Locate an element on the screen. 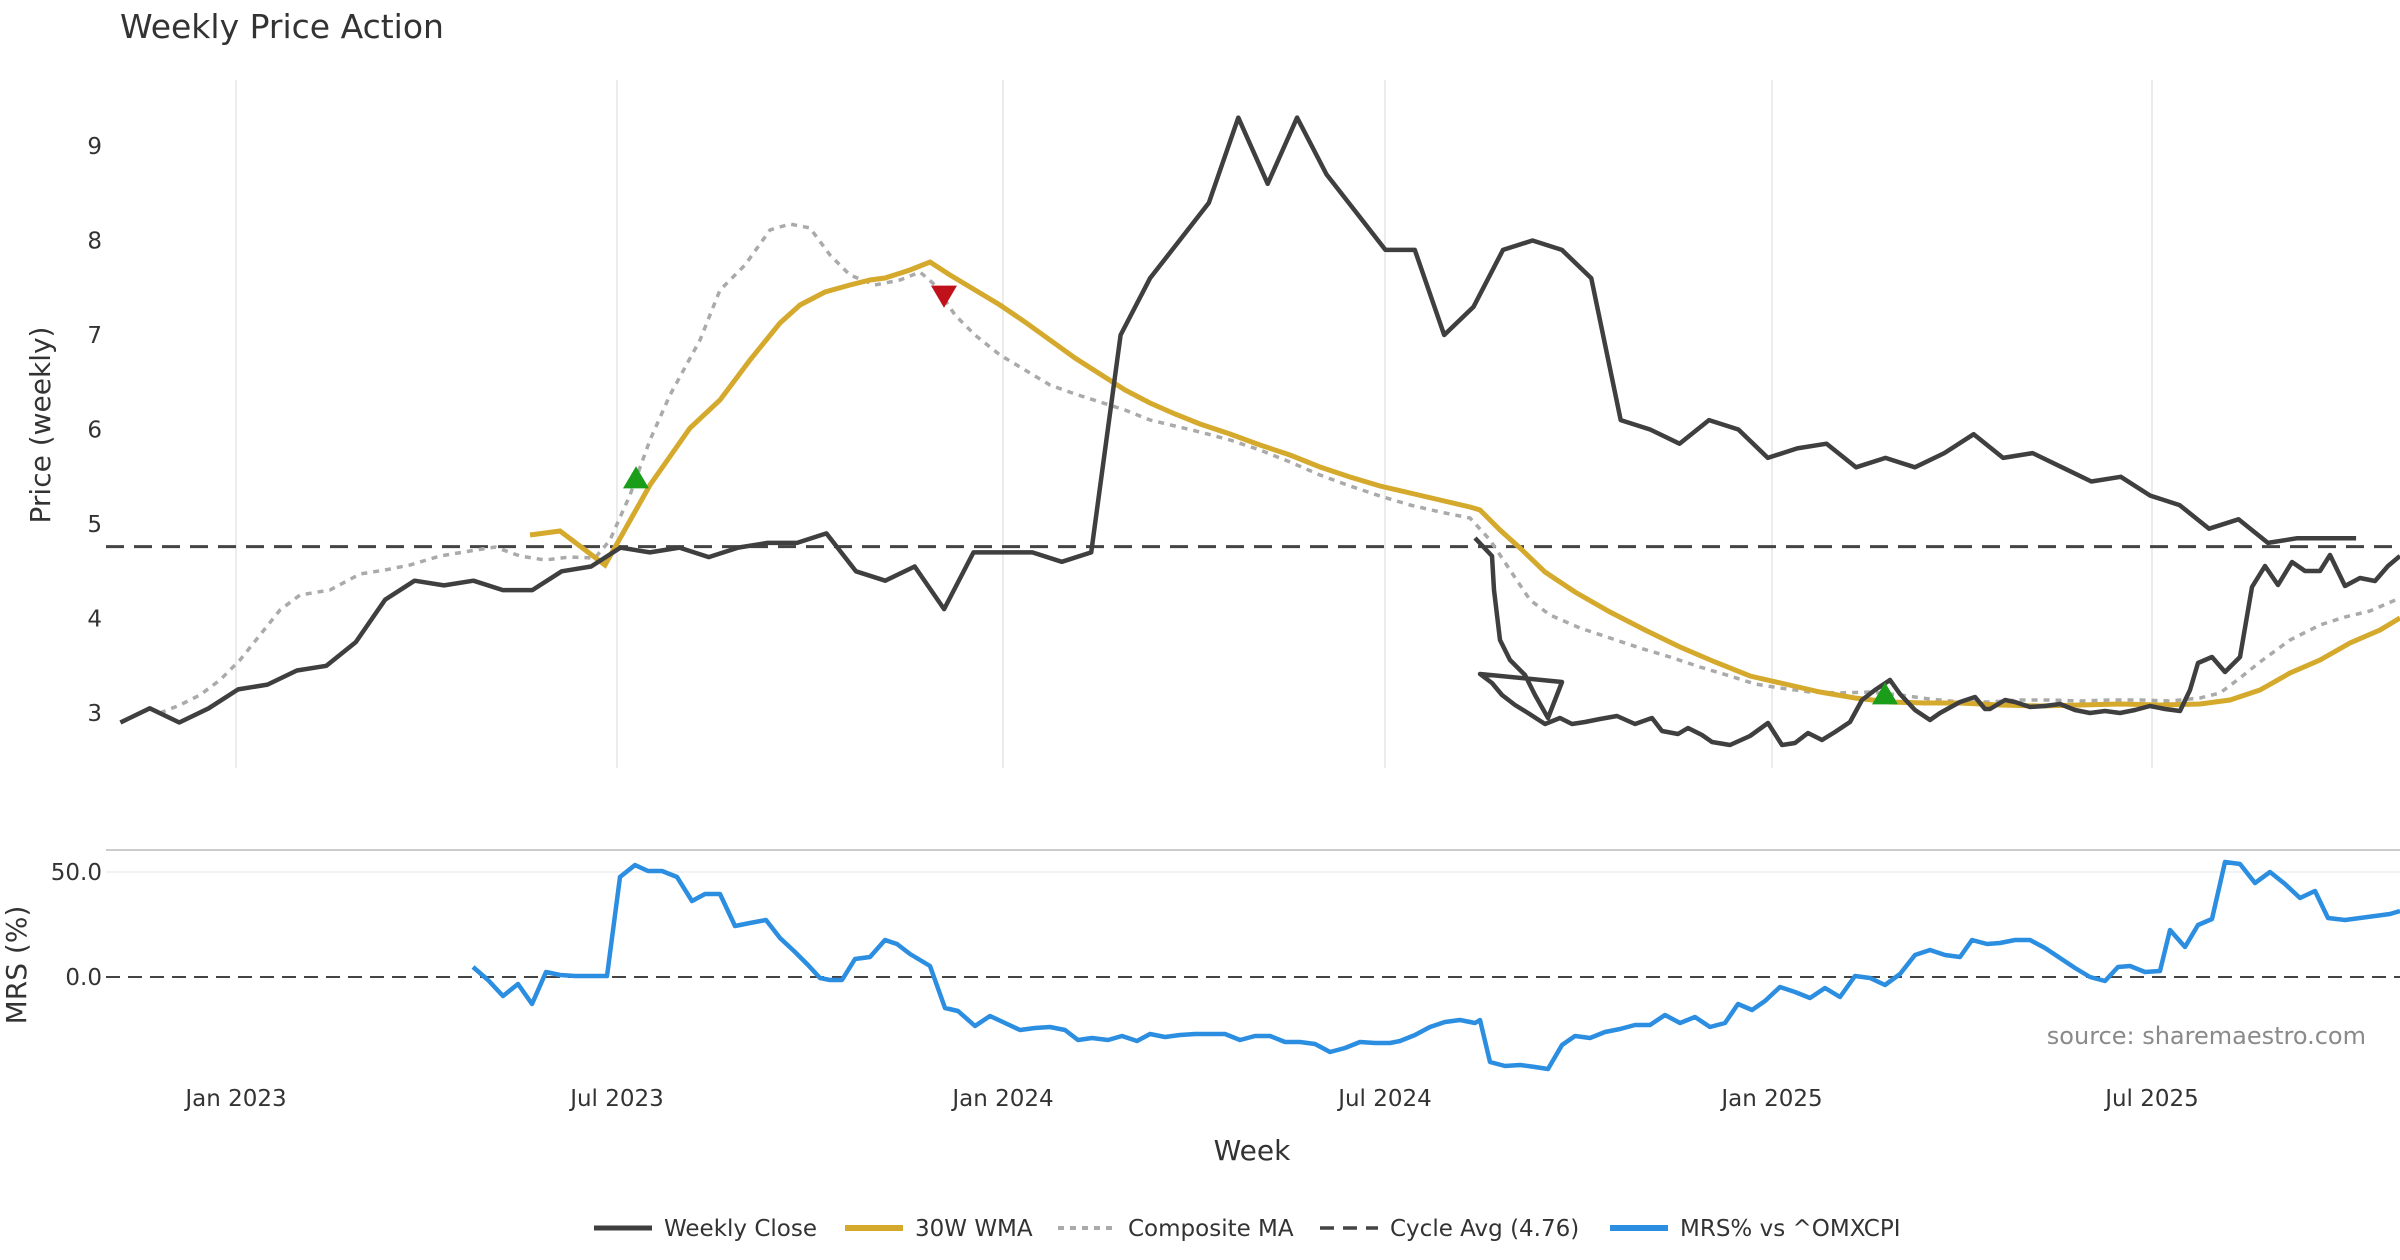  legend-entry: 30W WMA is located at coordinates (974, 1229).